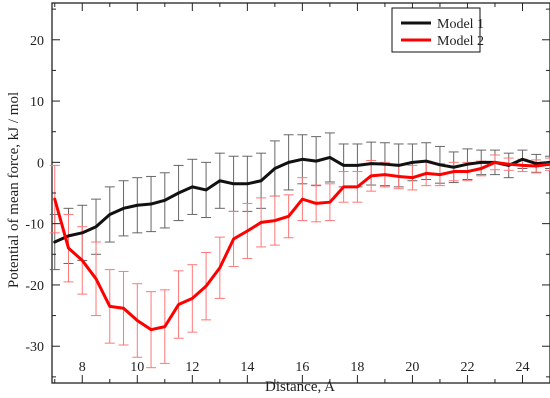 The width and height of the screenshot is (550, 398). Describe the element at coordinates (300, 386) in the screenshot. I see `x-axis-label: Distance, A` at that location.